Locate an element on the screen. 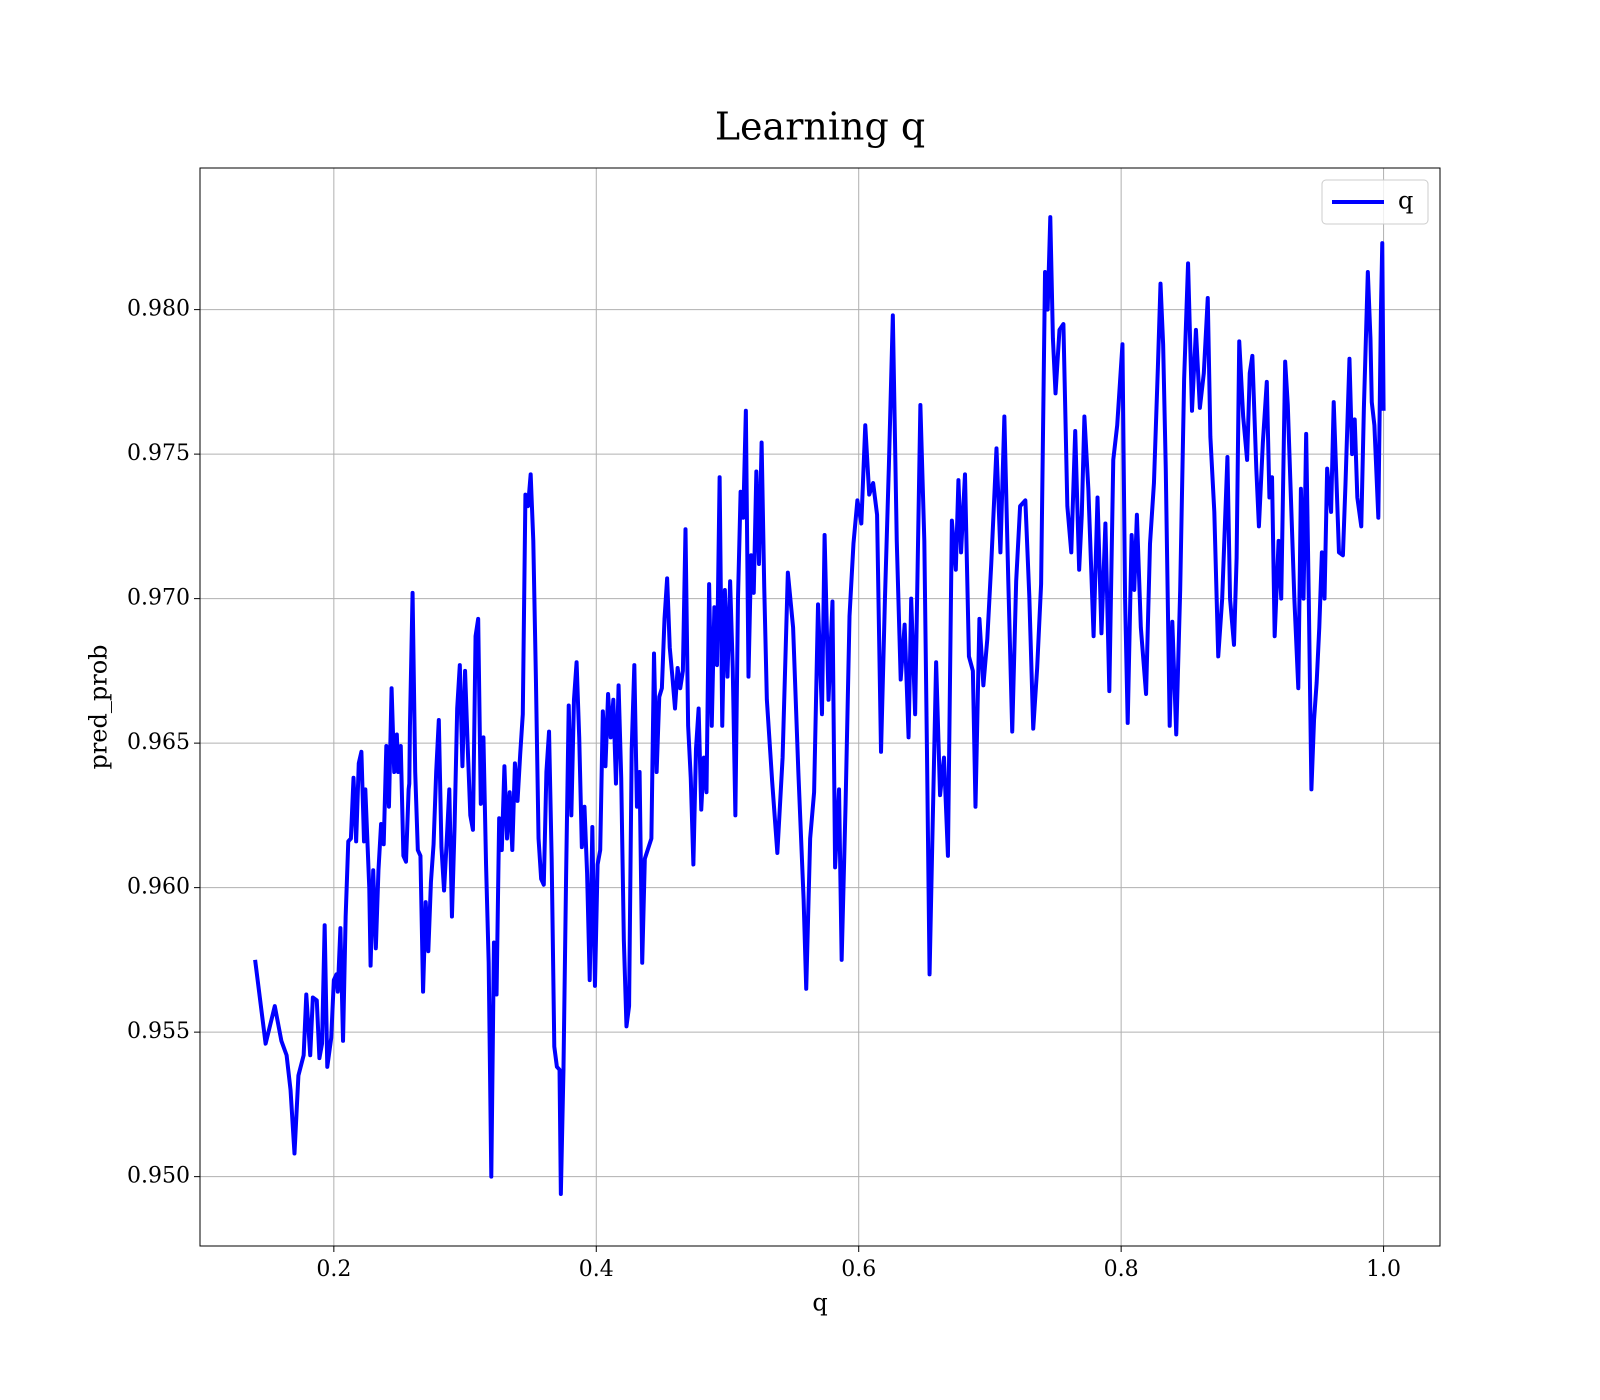 The width and height of the screenshot is (1600, 1400). y-tick-label: 0.975 is located at coordinates (158, 453).